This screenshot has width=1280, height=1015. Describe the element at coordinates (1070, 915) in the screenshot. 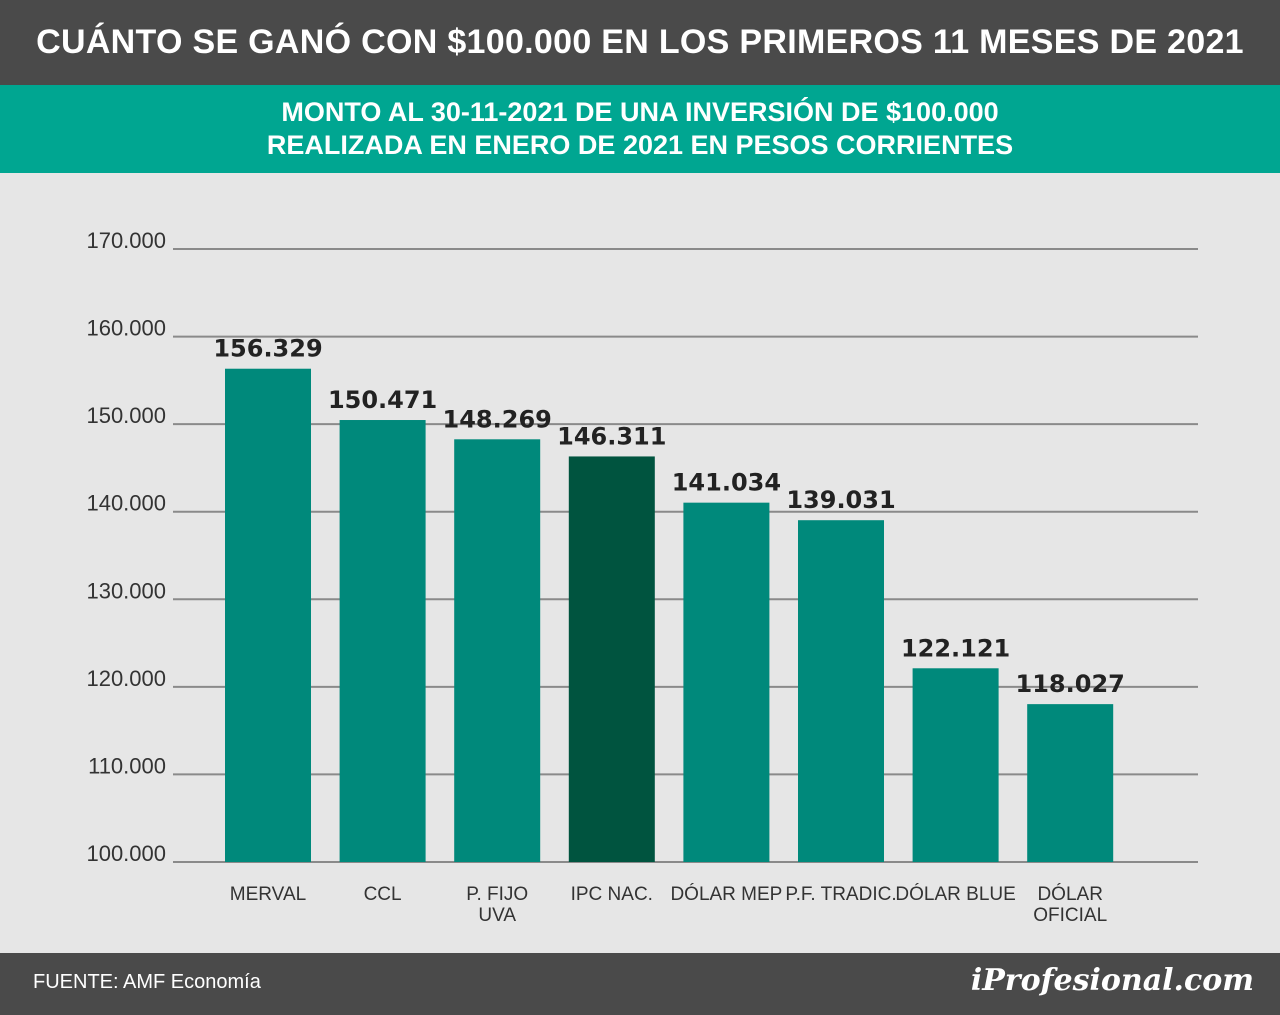

I see `x-tick-label: OFICIAL` at that location.